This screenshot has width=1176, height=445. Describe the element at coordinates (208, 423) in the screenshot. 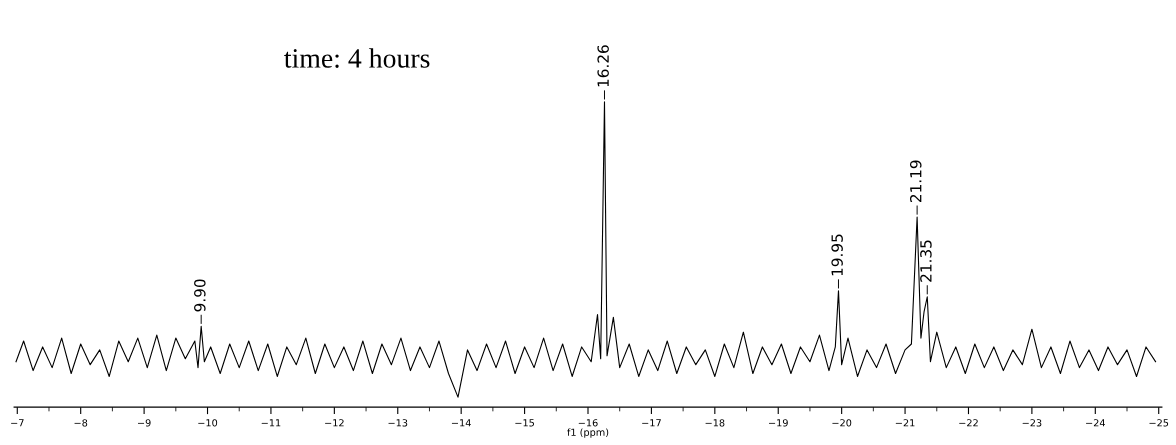

I see `x-tick-label: −10` at that location.